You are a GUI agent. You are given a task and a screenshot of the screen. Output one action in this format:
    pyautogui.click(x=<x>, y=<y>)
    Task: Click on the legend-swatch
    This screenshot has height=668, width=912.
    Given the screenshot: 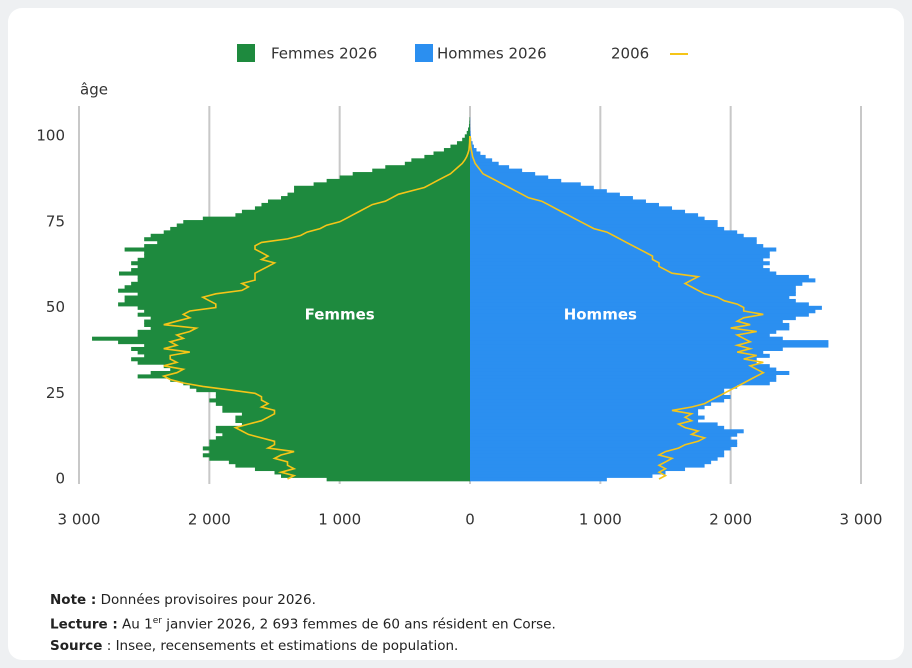 What is the action you would take?
    pyautogui.click(x=246, y=53)
    